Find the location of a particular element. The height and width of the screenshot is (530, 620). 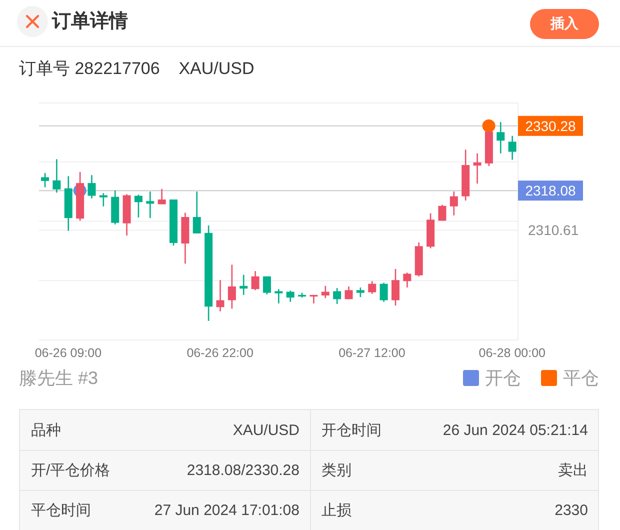

text: 2330 is located at coordinates (571, 510).